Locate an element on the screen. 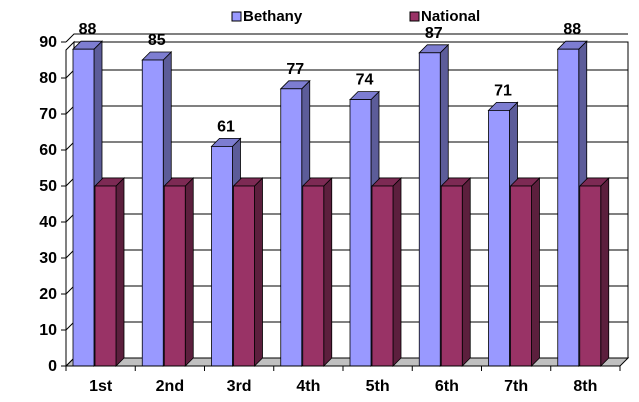 The height and width of the screenshot is (402, 639). y-tick-label: 30 is located at coordinates (48, 258).